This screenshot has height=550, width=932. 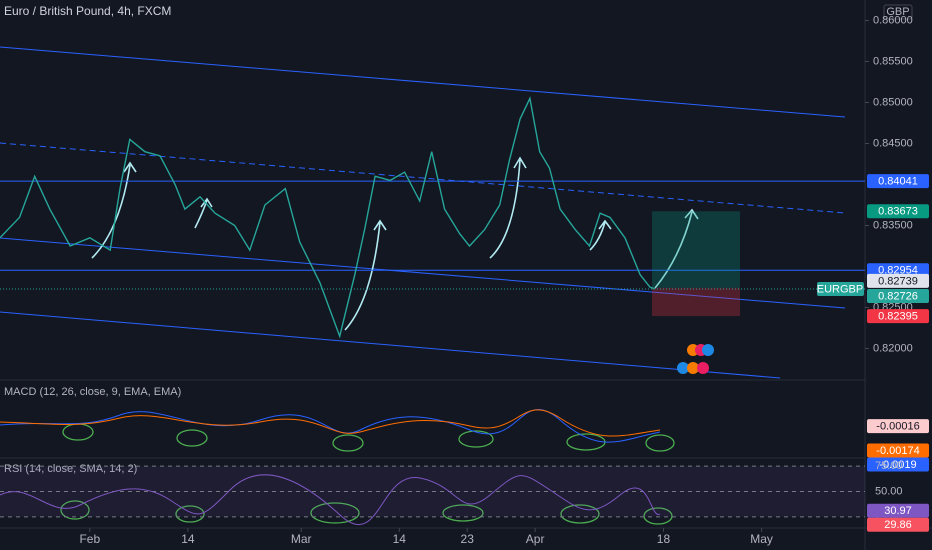 I want to click on x-tick-label: 23, so click(x=468, y=539).